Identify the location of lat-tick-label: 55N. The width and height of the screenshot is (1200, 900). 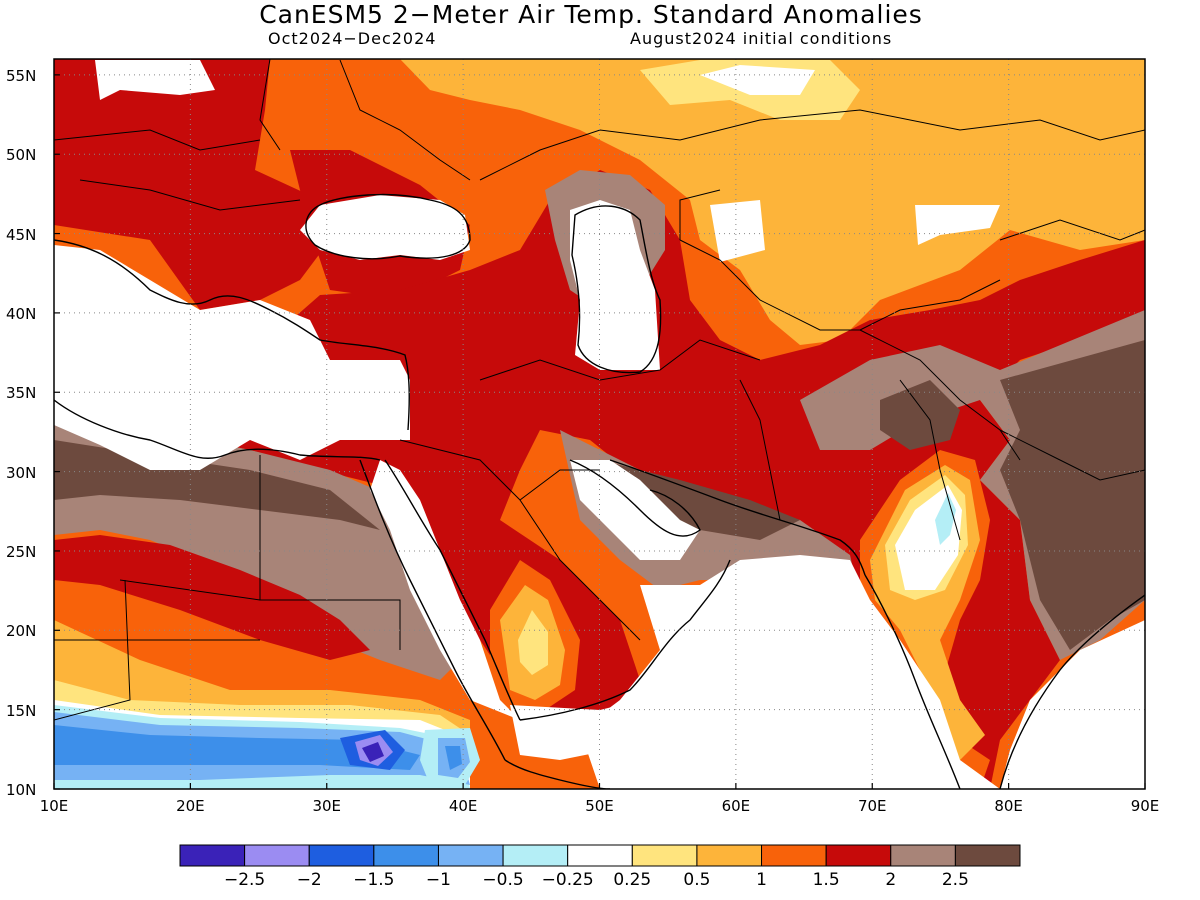
(21, 75).